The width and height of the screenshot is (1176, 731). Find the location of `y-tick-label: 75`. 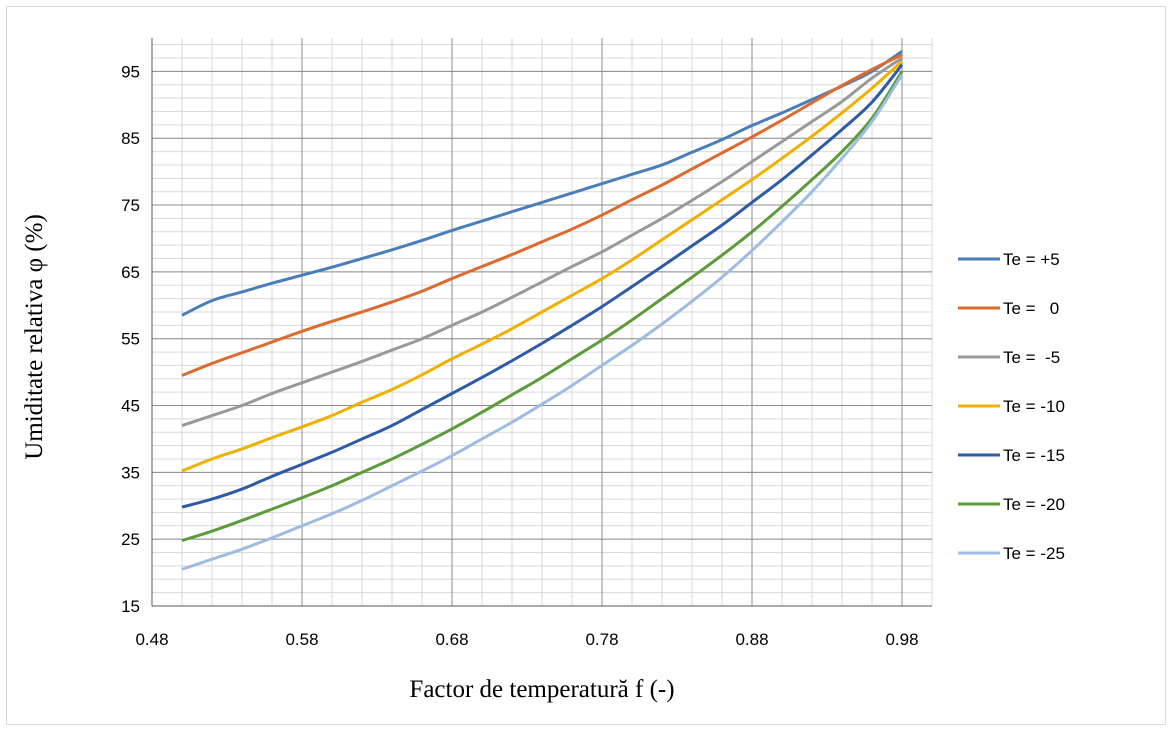

y-tick-label: 75 is located at coordinates (130, 205).